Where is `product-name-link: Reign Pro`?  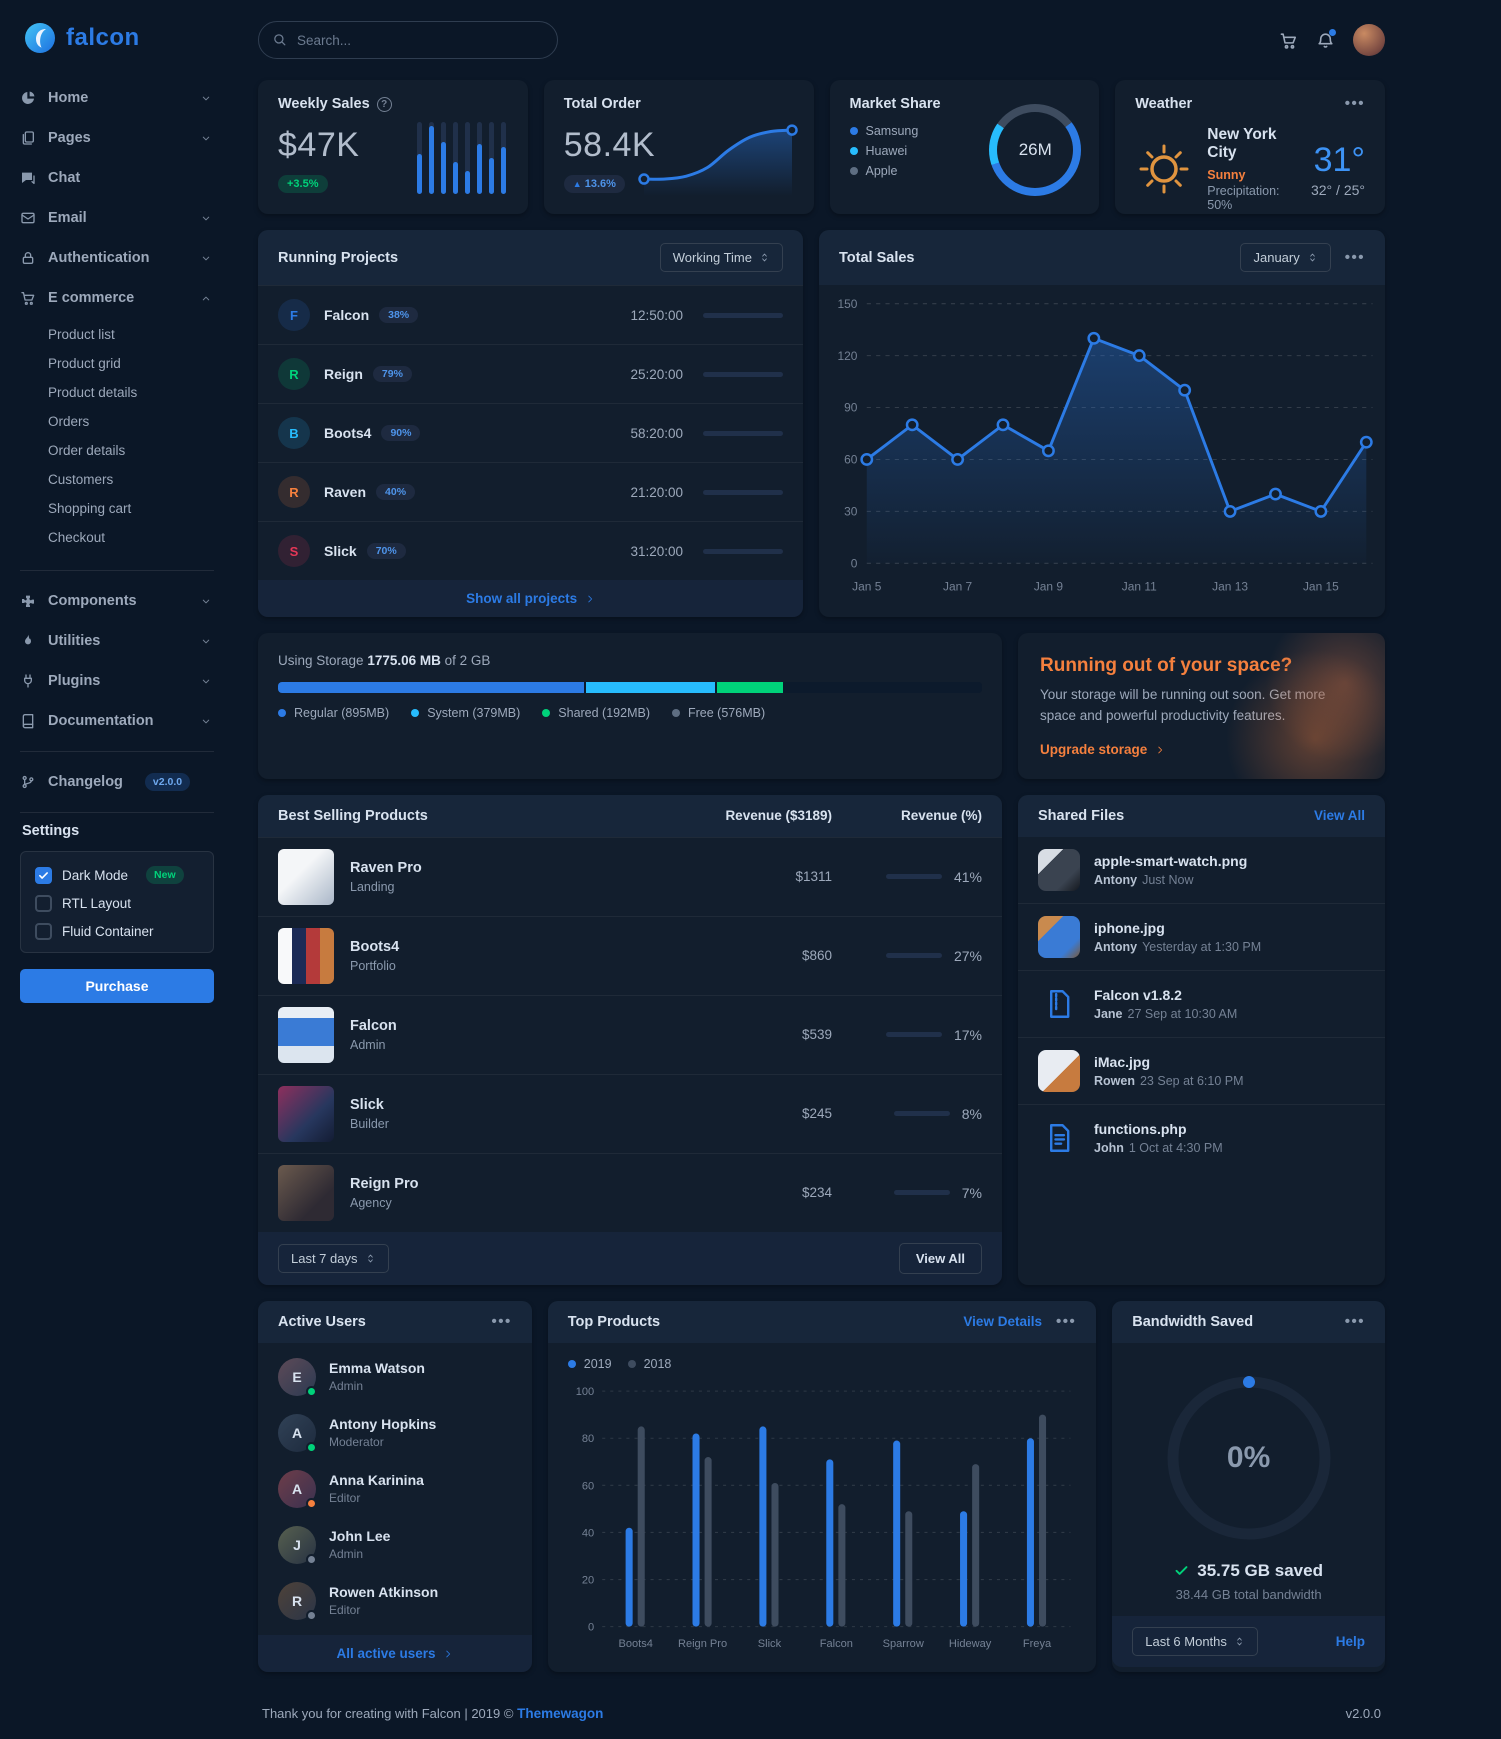
product-name-link: Reign Pro is located at coordinates (384, 1184).